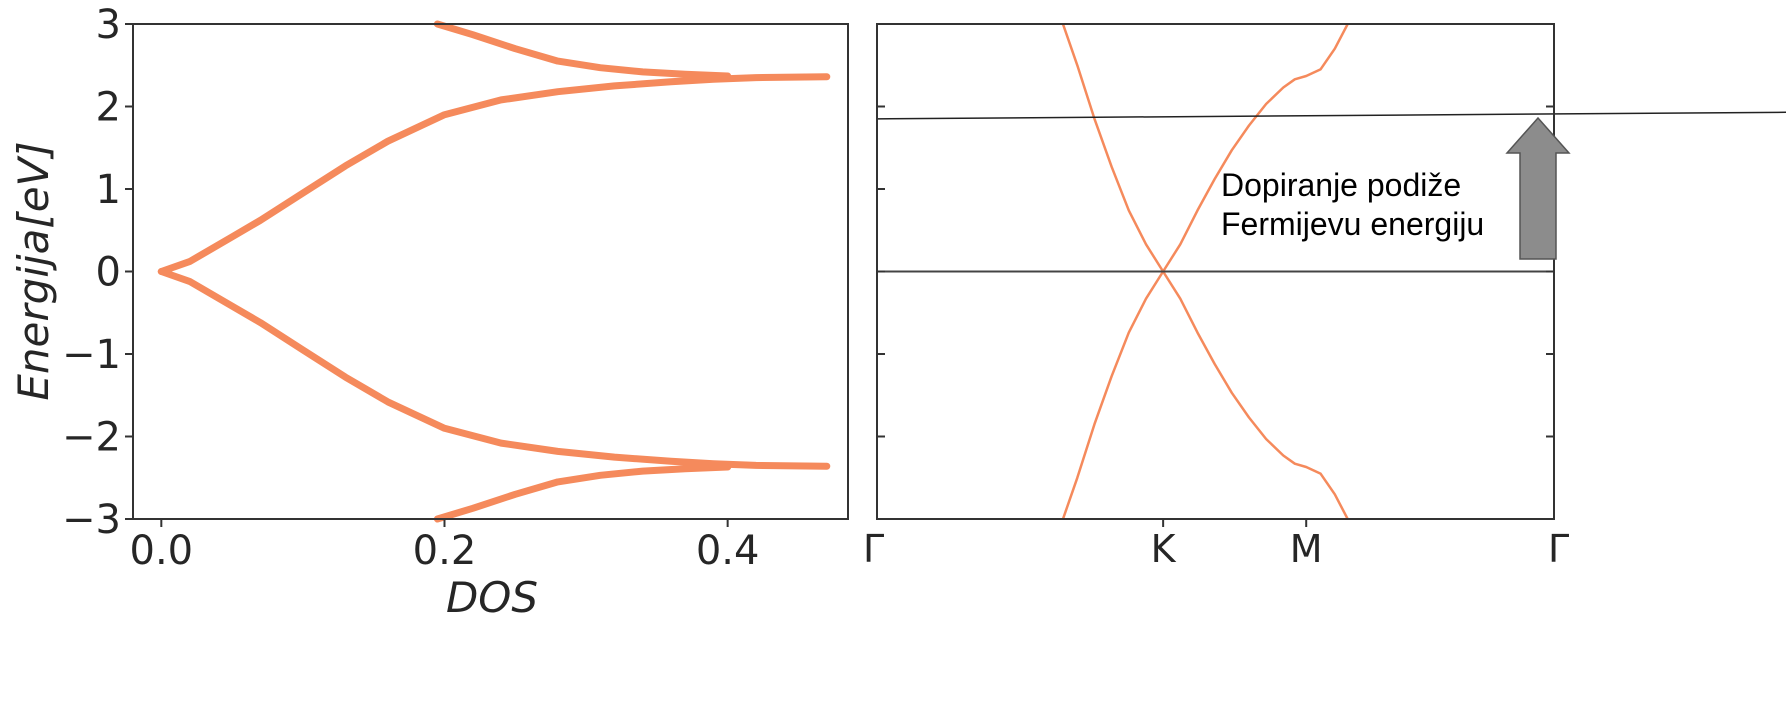  What do you see at coordinates (1306, 549) in the screenshot?
I see `band-k-label: M` at bounding box center [1306, 549].